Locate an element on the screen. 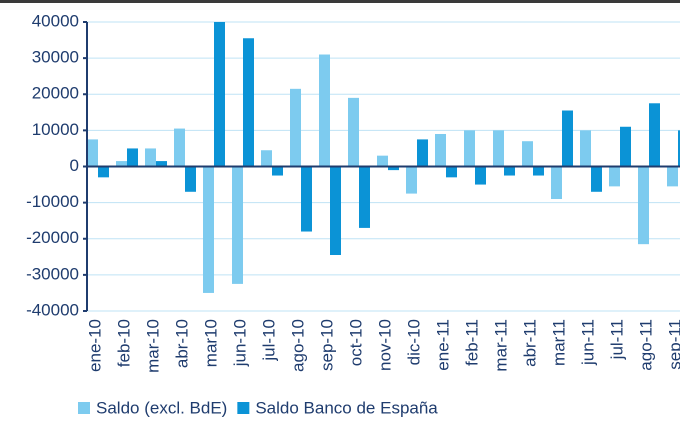 Image resolution: width=680 pixels, height=421 pixels. x-tick-label: jul-10 is located at coordinates (268, 340).